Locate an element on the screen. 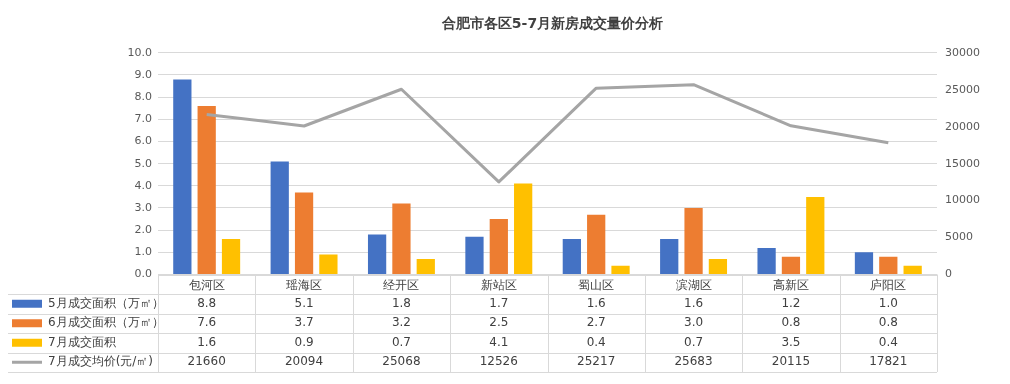  data-label: 0.9 is located at coordinates (304, 341).